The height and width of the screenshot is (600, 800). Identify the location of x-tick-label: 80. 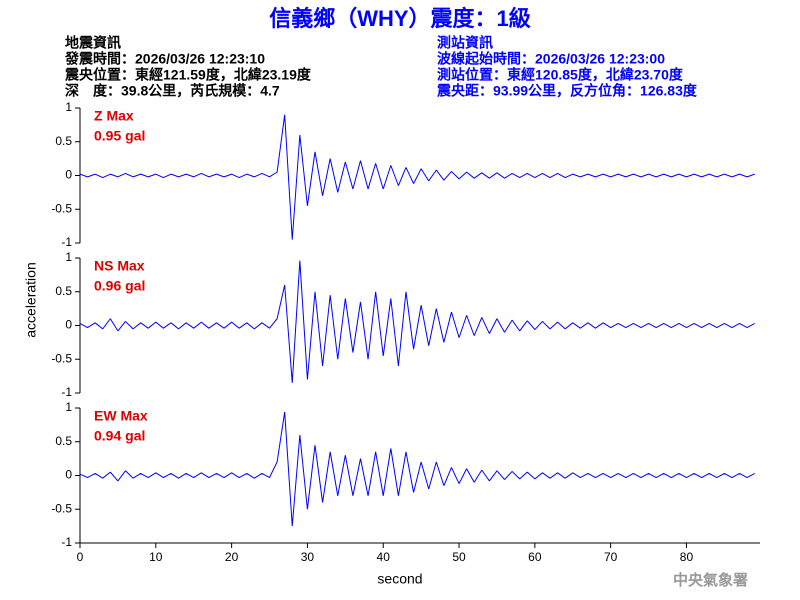
(687, 557).